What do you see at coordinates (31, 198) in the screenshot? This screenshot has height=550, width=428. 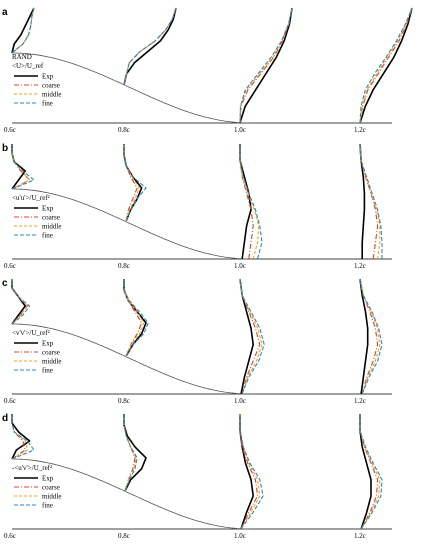 I see `quantity-label: <u'u'>/U_ref²` at bounding box center [31, 198].